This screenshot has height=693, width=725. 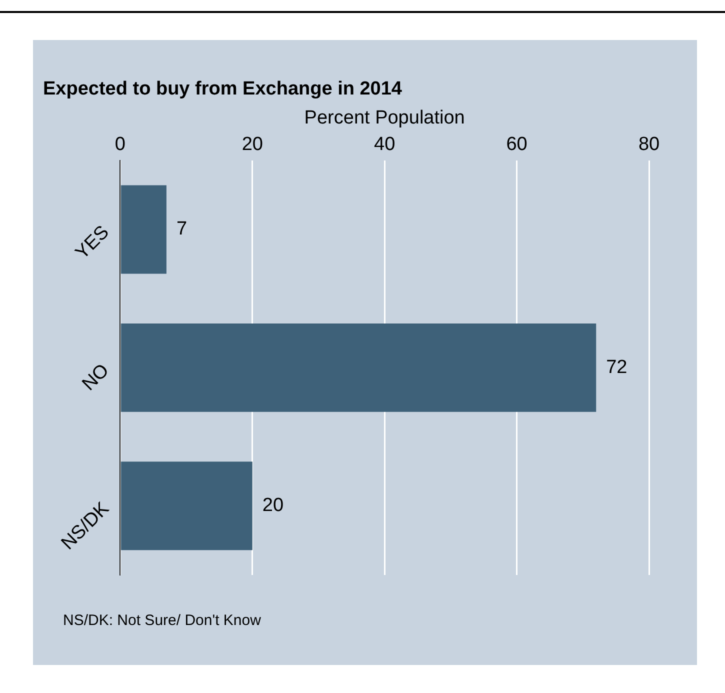 What do you see at coordinates (182, 229) in the screenshot?
I see `data-label: 7` at bounding box center [182, 229].